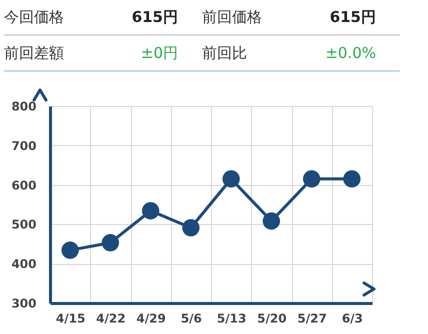  Describe the element at coordinates (312, 319) in the screenshot. I see `x-tick-label: 5/27` at that location.